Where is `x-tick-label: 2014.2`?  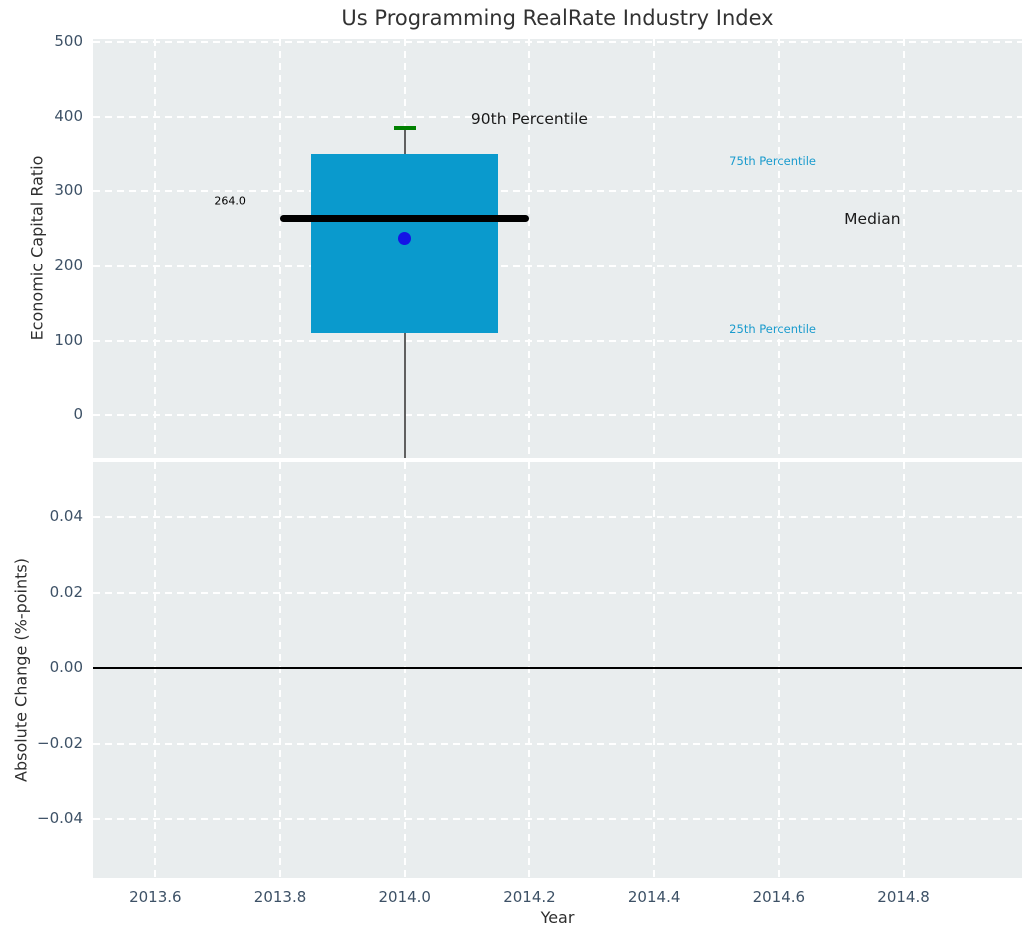 x-tick-label: 2014.2 is located at coordinates (529, 897).